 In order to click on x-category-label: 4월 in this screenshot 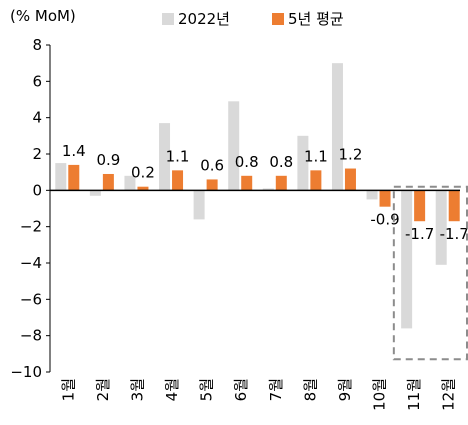, I will do `click(172, 389)`.